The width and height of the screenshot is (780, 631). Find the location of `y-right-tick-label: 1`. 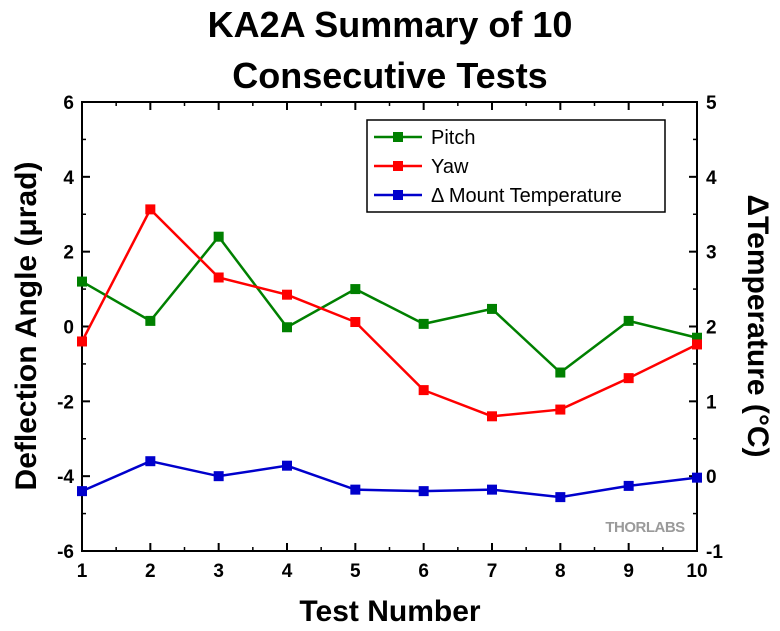

y-right-tick-label: 1 is located at coordinates (711, 402).